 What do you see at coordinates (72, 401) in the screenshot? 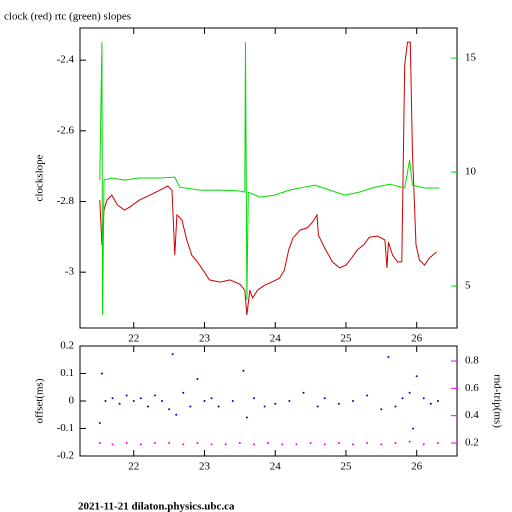
I see `y-tick-label: 0` at bounding box center [72, 401].